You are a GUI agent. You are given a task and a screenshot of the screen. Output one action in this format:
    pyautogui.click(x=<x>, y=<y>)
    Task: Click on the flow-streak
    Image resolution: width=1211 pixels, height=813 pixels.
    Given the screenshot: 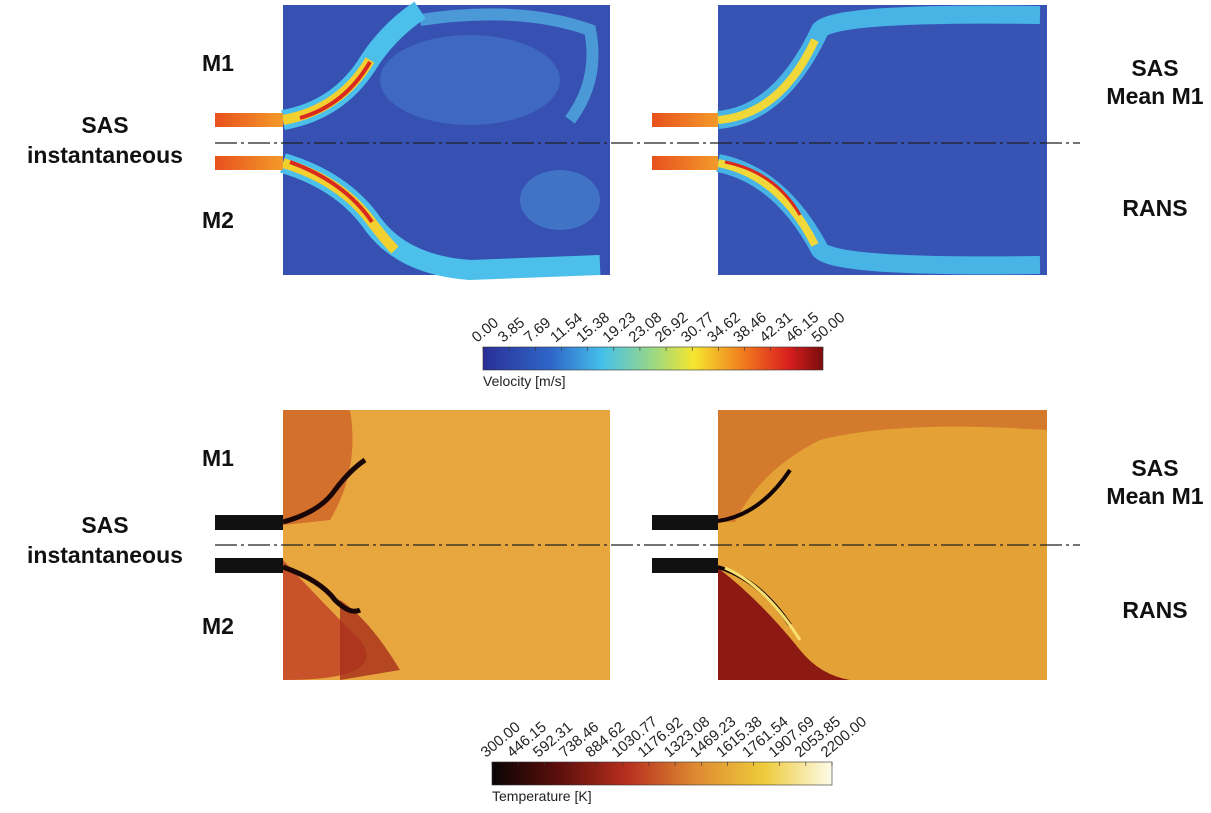 What is the action you would take?
    pyautogui.click(x=509, y=66)
    